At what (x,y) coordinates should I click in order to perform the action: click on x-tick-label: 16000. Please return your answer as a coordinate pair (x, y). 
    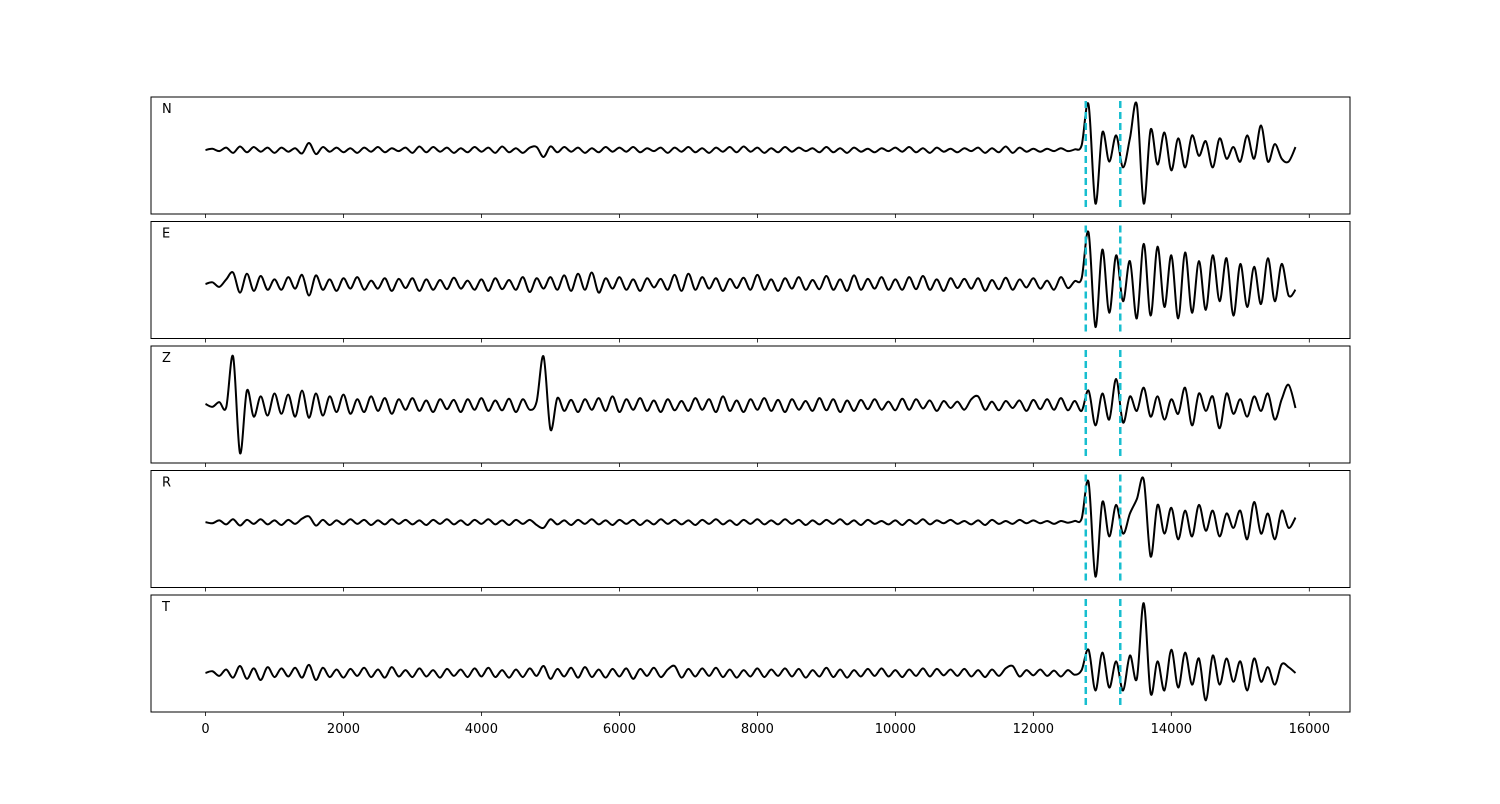
    Looking at the image, I should click on (1309, 729).